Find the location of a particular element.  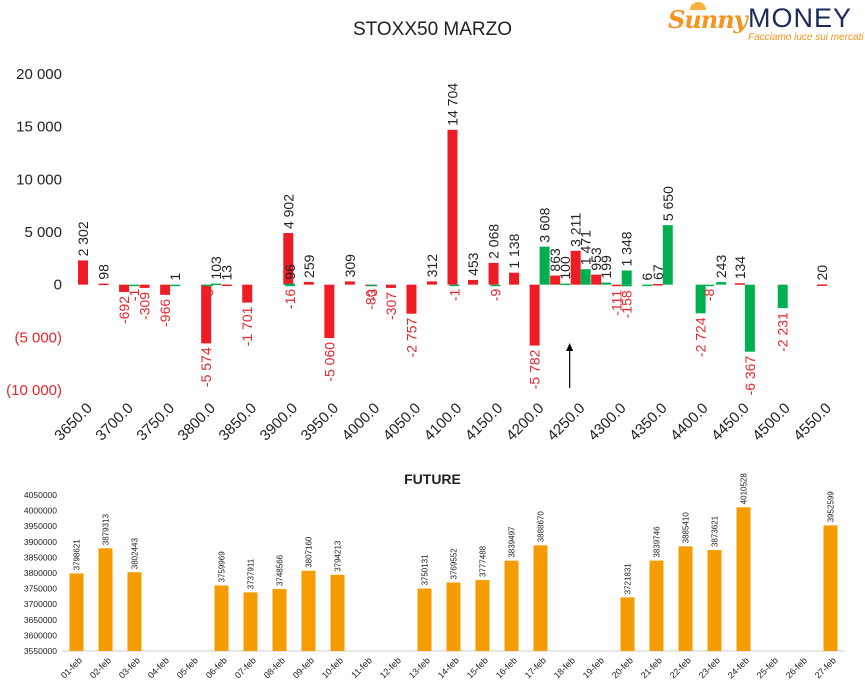

data-label: -6 367 is located at coordinates (750, 376).